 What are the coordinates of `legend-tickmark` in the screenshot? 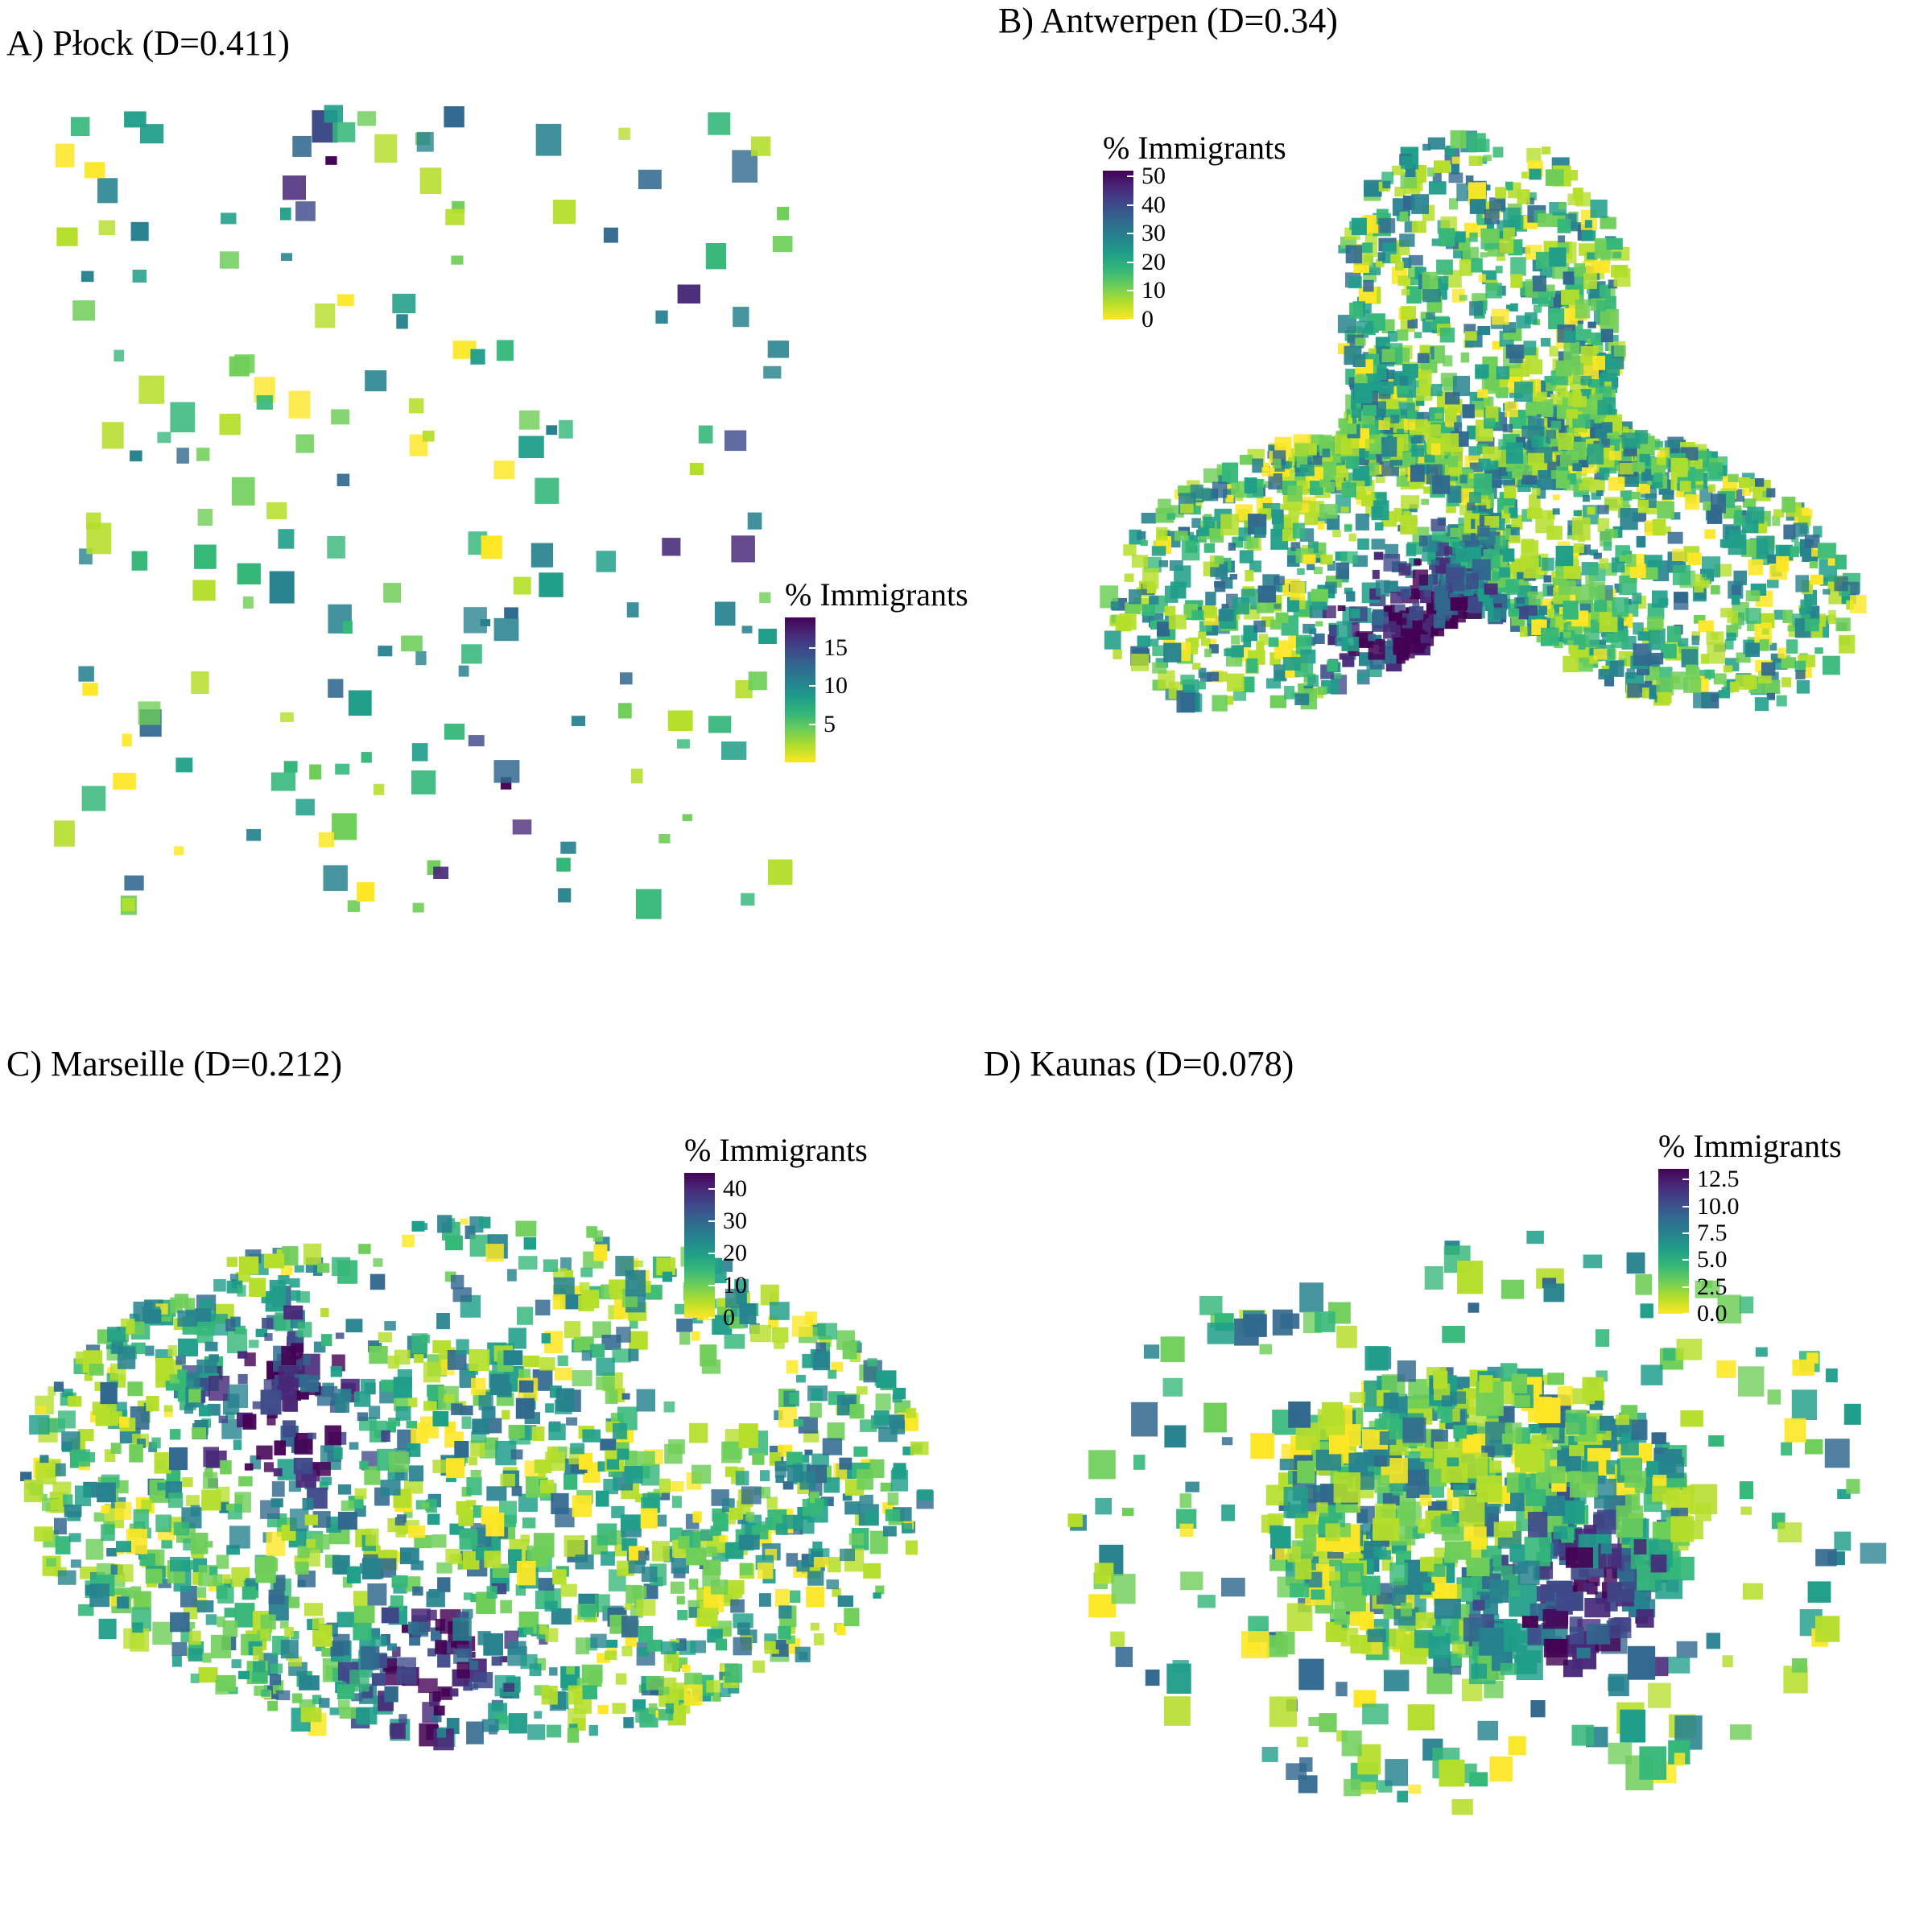 It's located at (1130, 291).